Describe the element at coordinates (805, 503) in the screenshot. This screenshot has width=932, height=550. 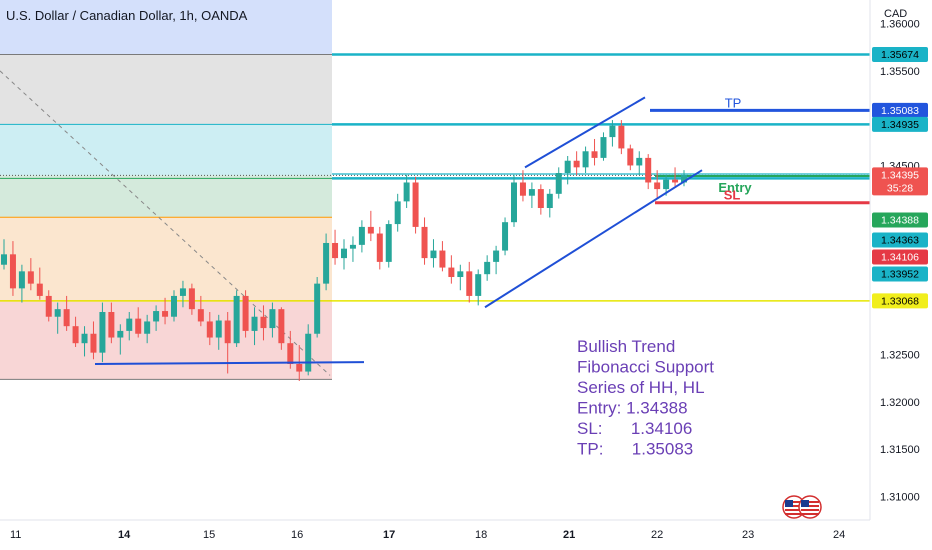
I see `flag-canton` at that location.